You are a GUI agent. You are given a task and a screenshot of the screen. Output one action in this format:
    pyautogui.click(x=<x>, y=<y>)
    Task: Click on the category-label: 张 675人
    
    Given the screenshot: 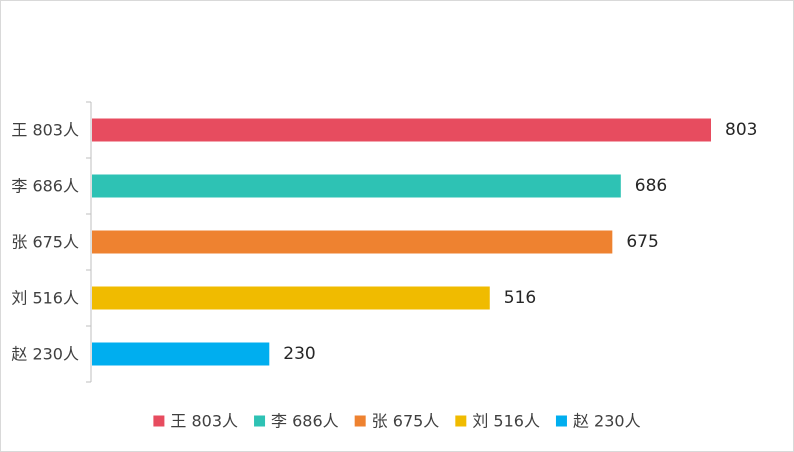 What is the action you would take?
    pyautogui.click(x=45, y=242)
    